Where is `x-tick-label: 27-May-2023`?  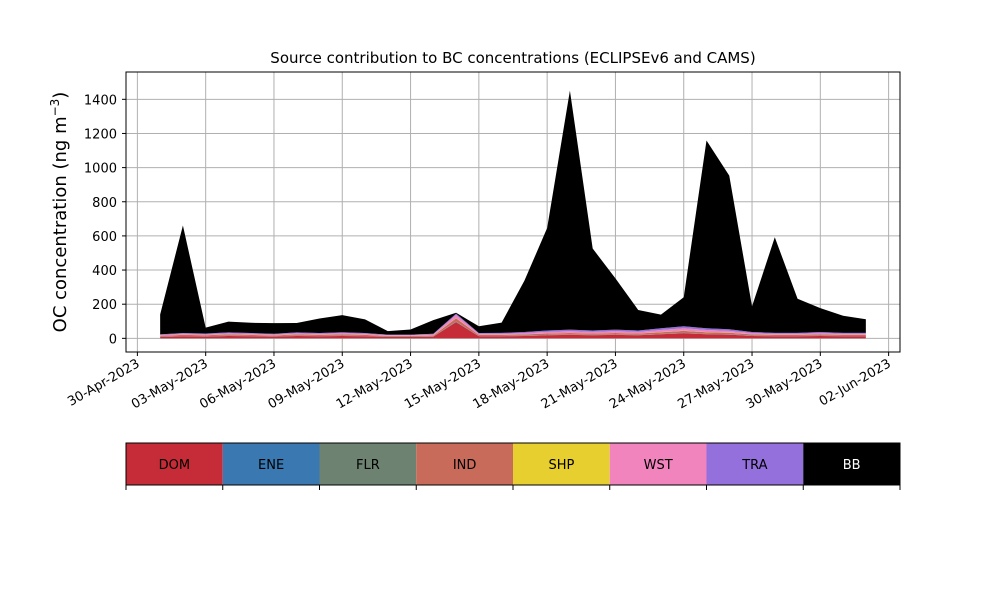
x-tick-label: 27-May-2023 is located at coordinates (716, 384).